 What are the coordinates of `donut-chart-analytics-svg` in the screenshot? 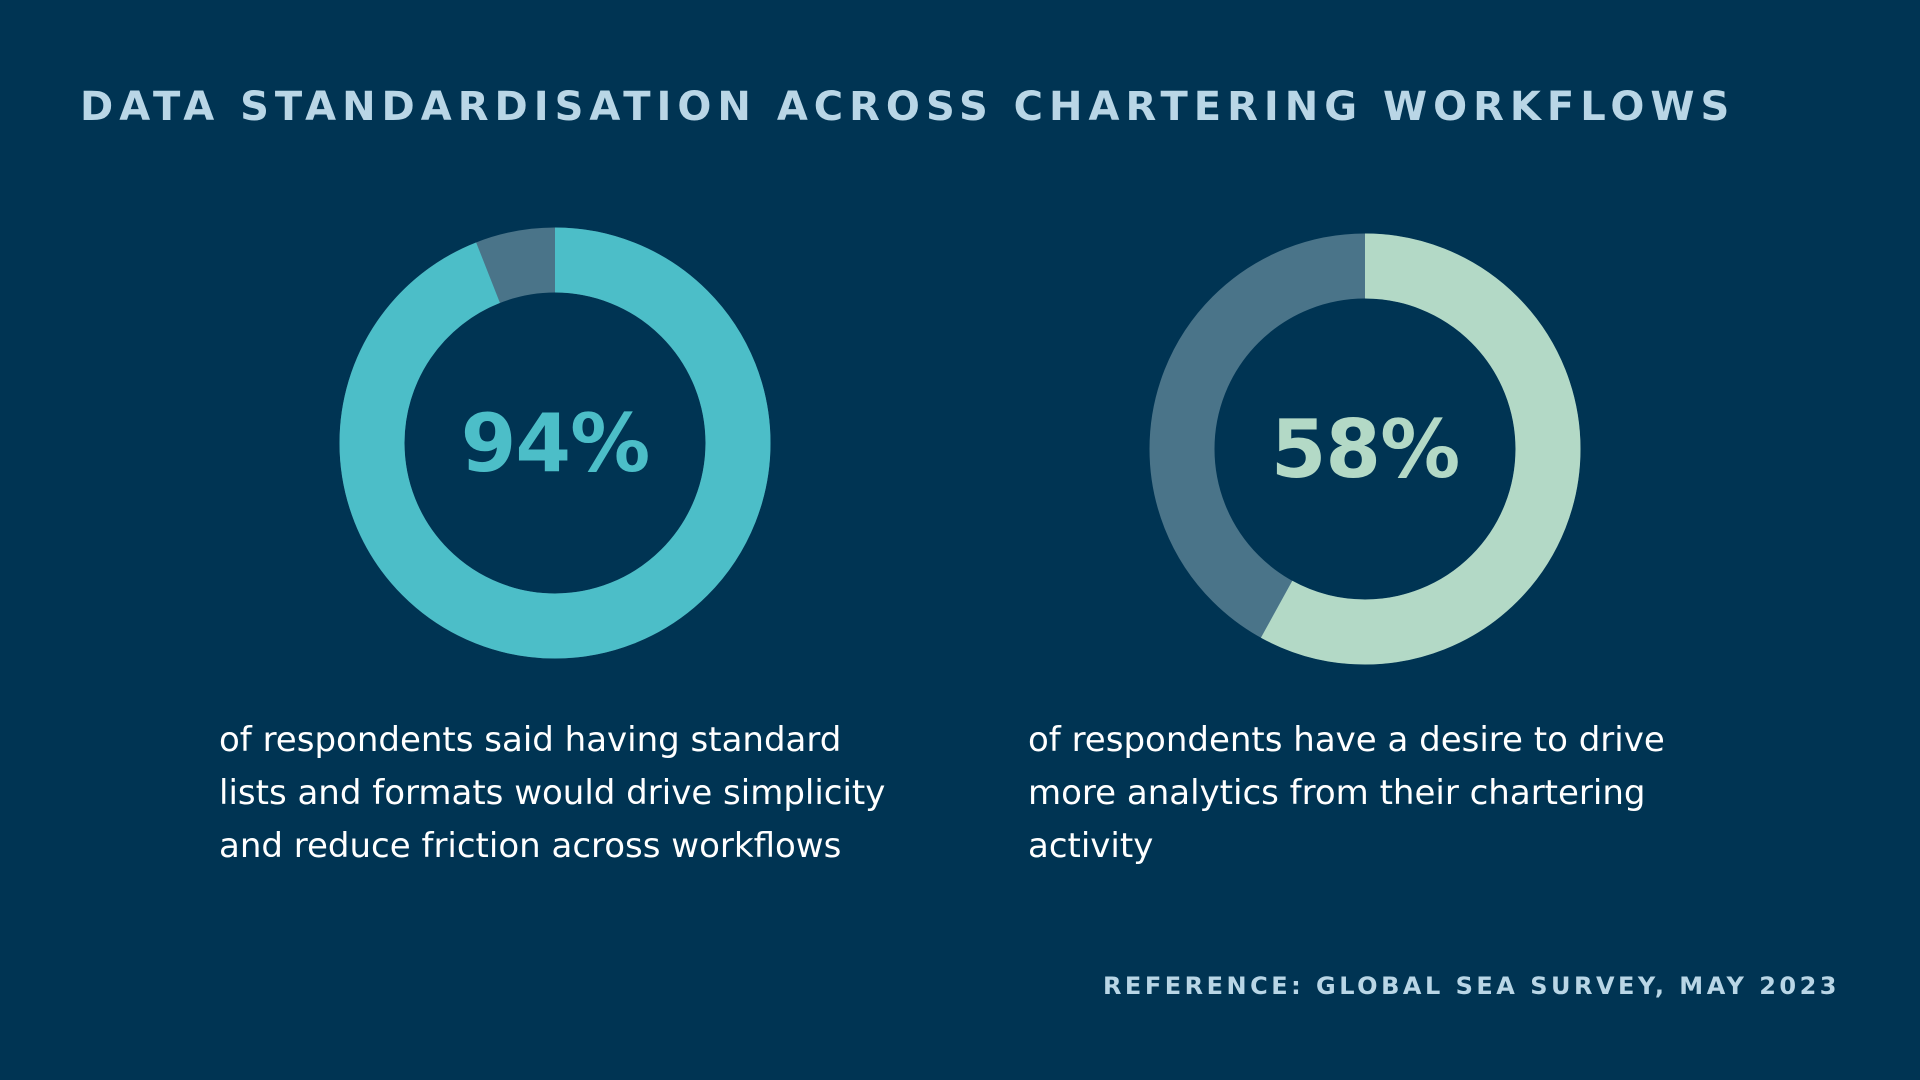 It's located at (1365, 449).